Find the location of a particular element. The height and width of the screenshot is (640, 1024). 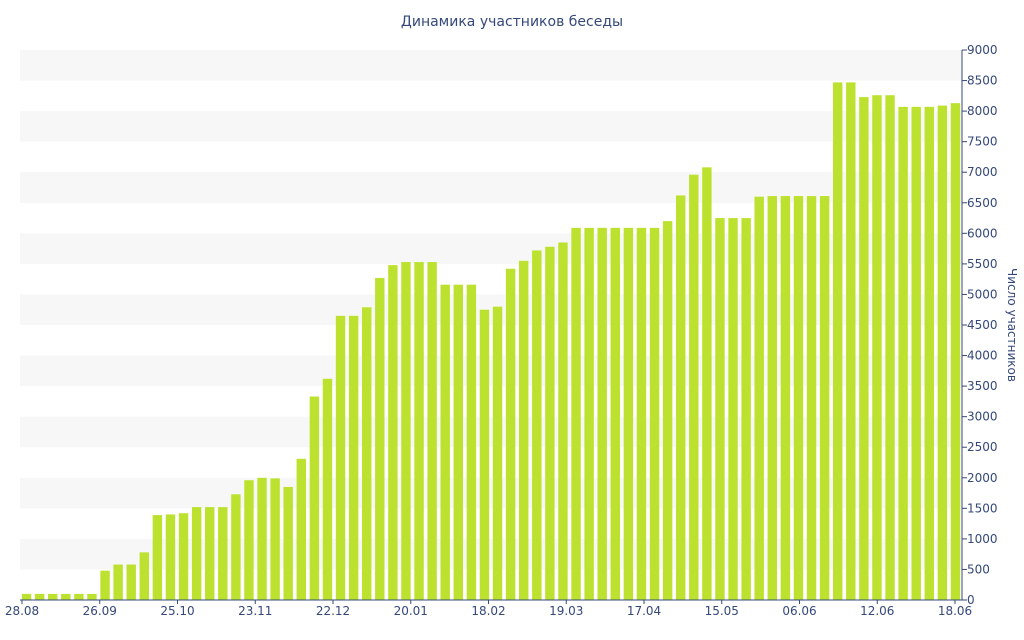

y-tick-label: 4000 is located at coordinates (982, 356).